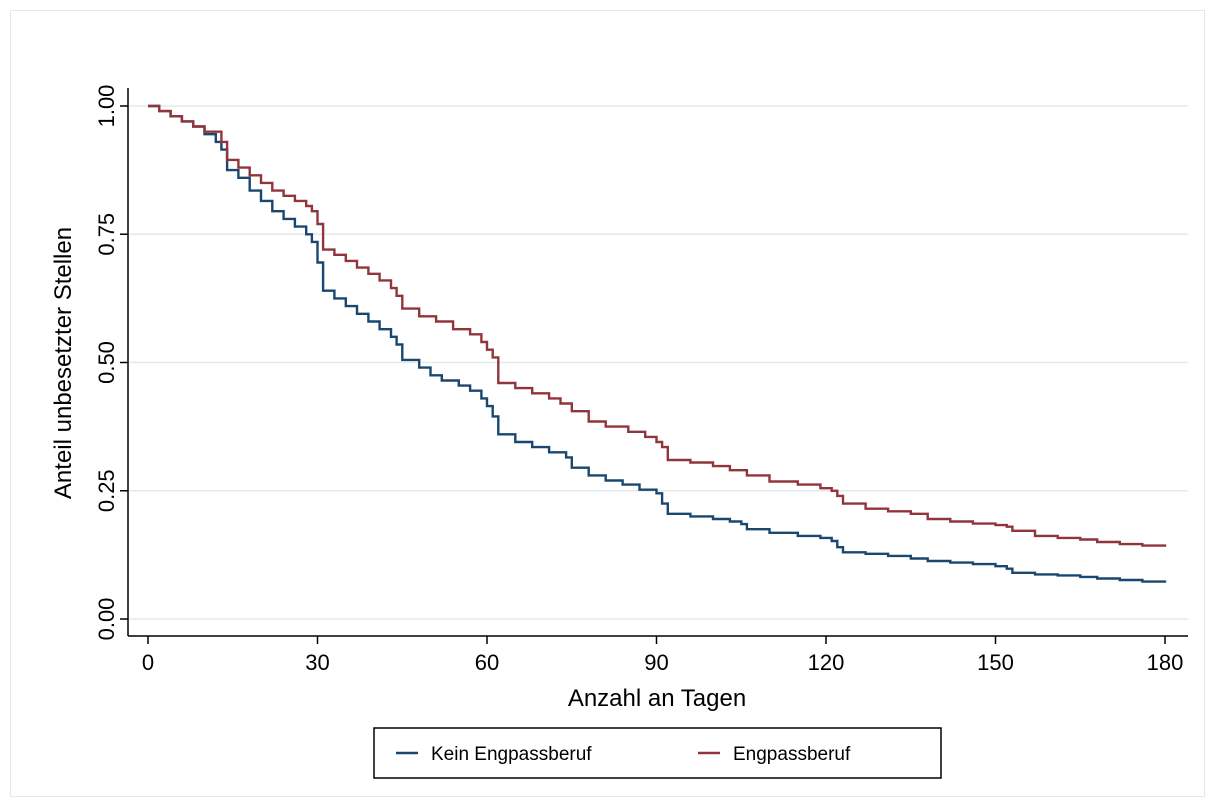 This screenshot has width=1215, height=807. I want to click on y-tick-label: 1.00, so click(106, 106).